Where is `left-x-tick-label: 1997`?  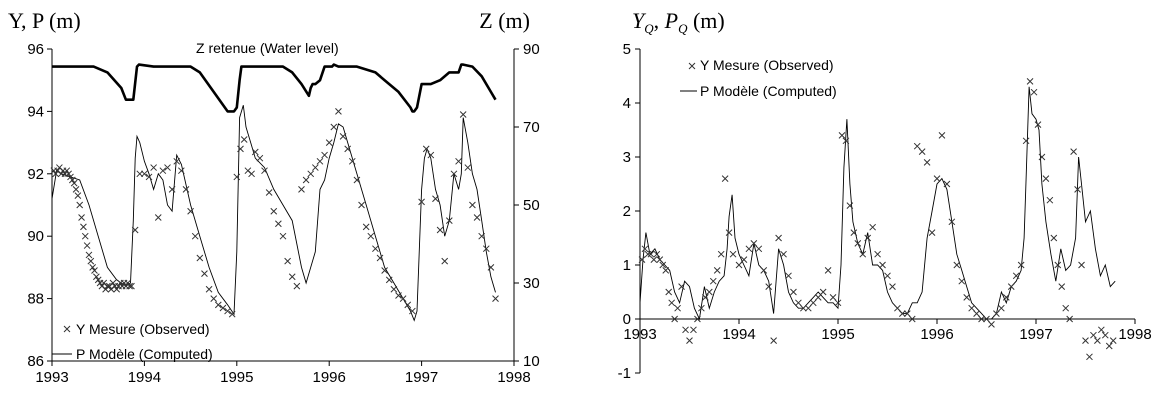
left-x-tick-label: 1997 is located at coordinates (421, 377).